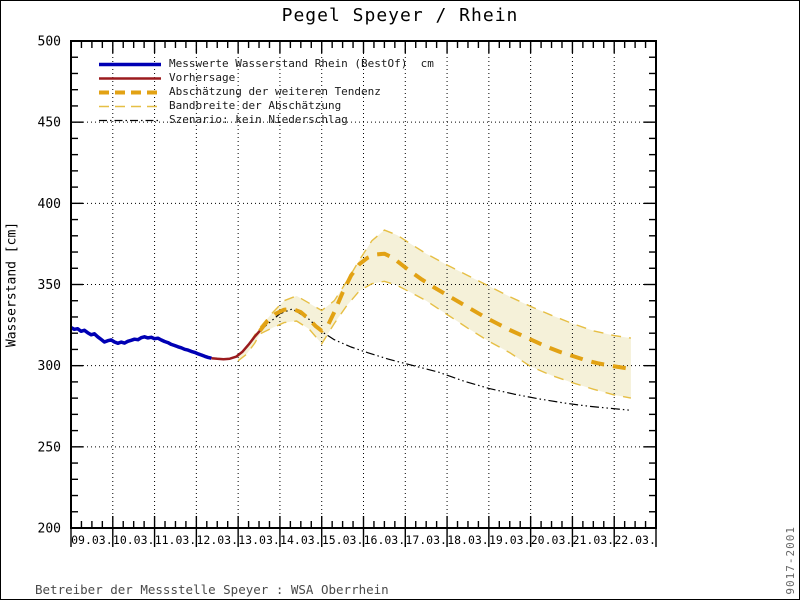 The width and height of the screenshot is (800, 600). Describe the element at coordinates (266, 78) in the screenshot. I see `legend-item-vorhersage: Vorhersage` at that location.